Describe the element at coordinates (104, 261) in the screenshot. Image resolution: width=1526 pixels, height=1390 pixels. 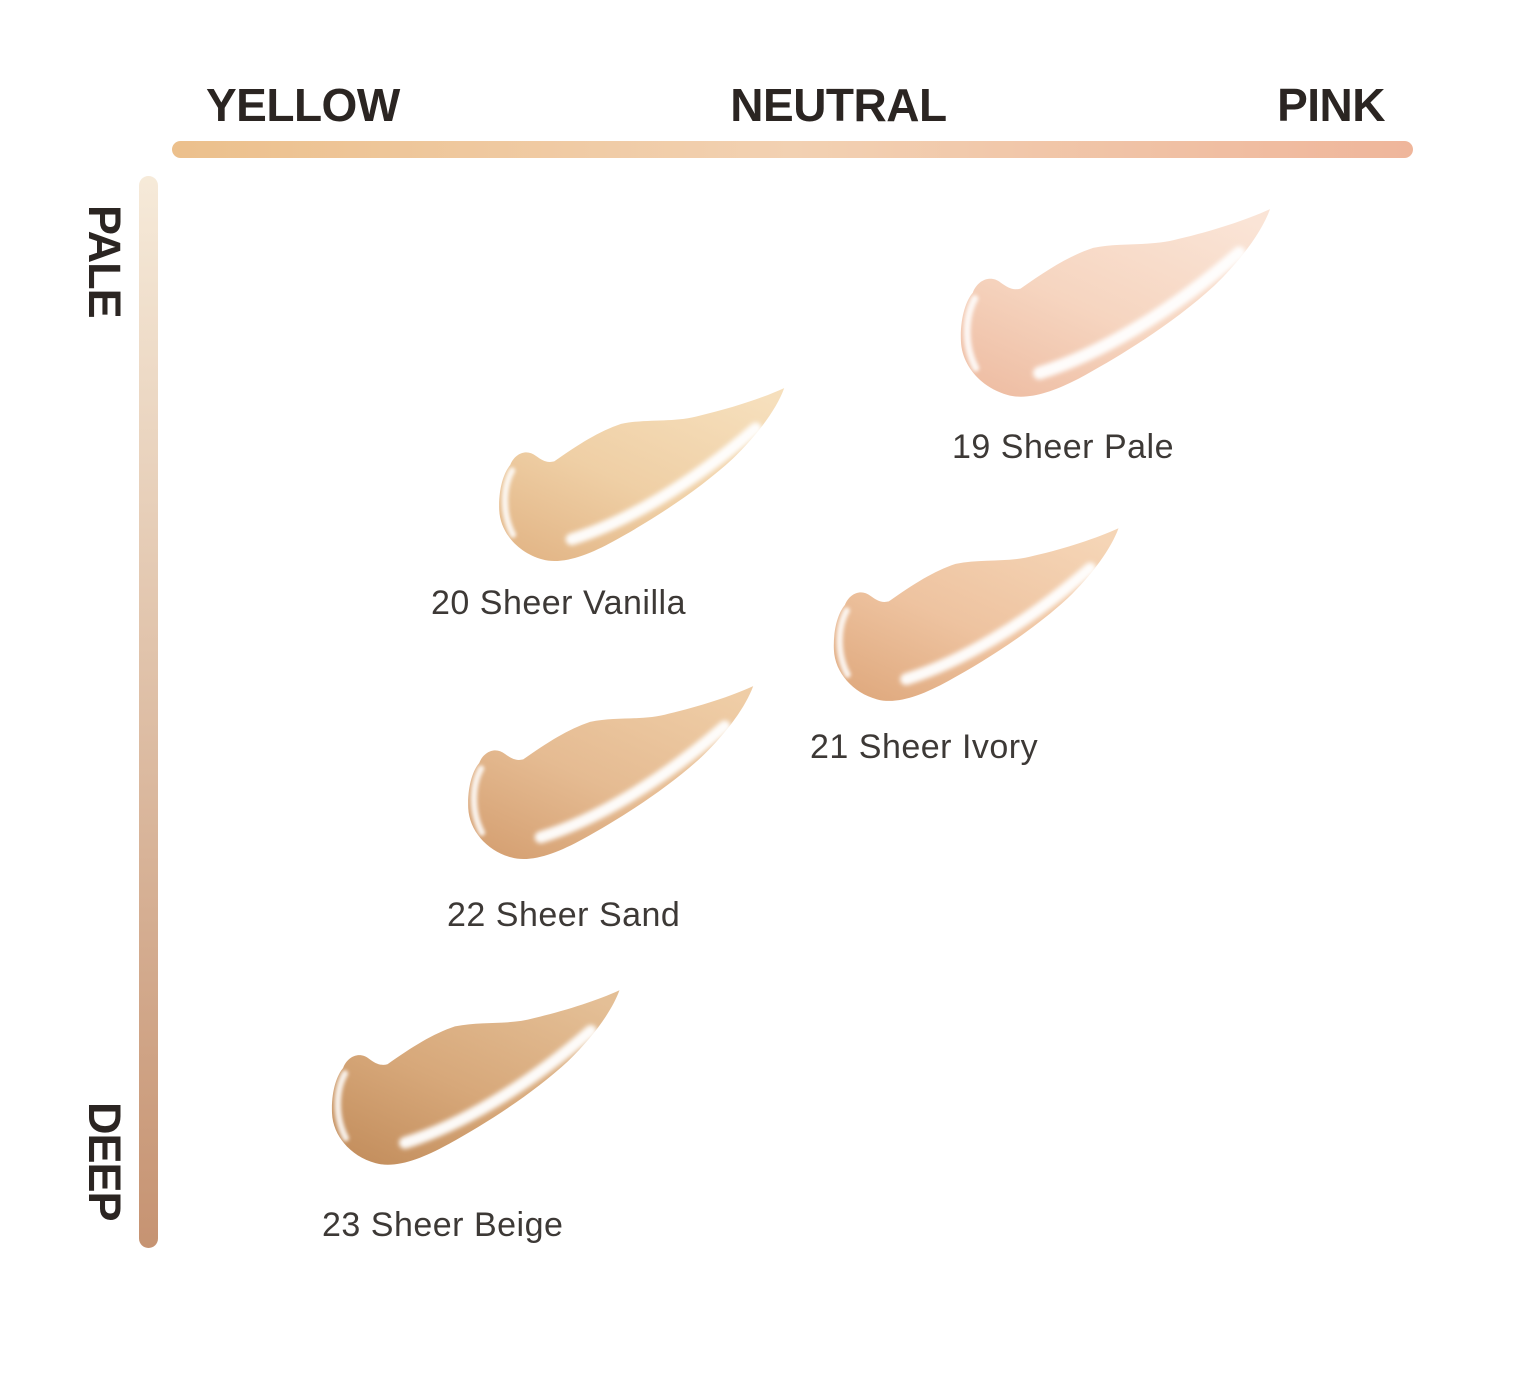
I see `axis-label-pale: PALE` at that location.